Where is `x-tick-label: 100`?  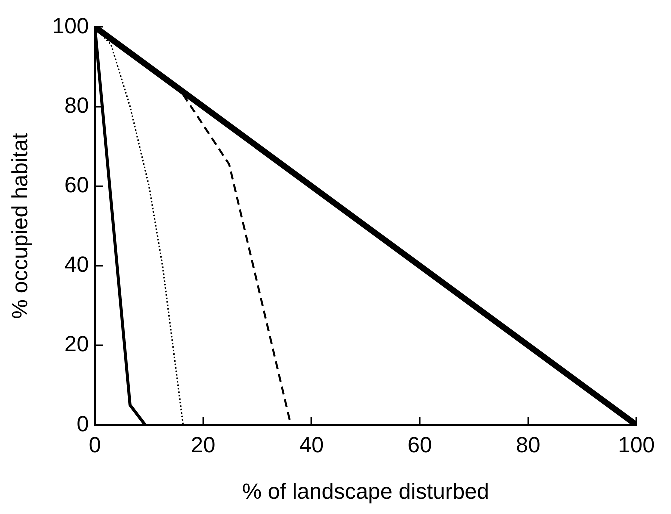 x-tick-label: 100 is located at coordinates (637, 445).